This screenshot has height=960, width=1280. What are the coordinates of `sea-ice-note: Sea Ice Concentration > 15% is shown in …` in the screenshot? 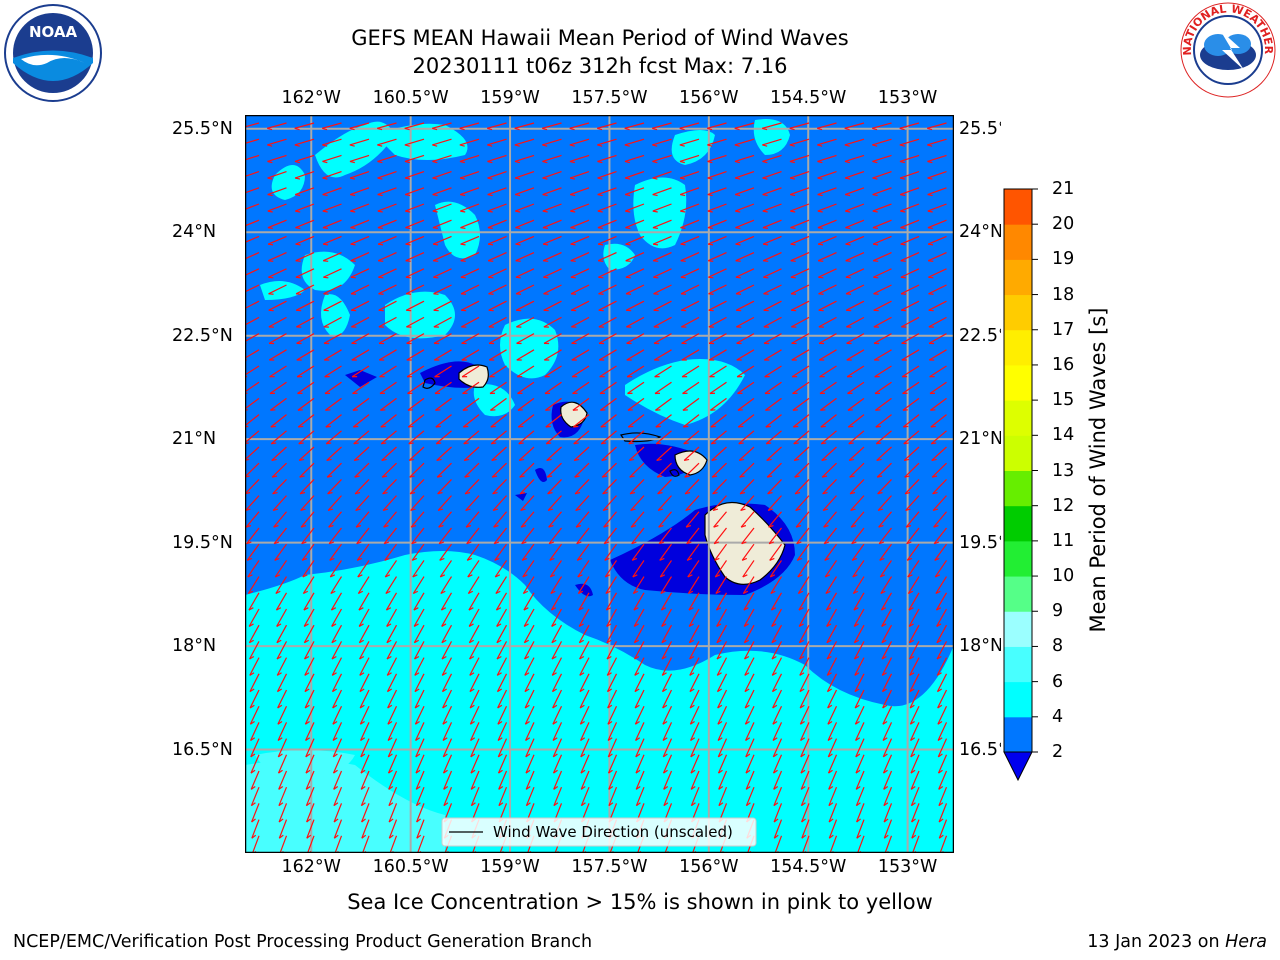 It's located at (640, 902).